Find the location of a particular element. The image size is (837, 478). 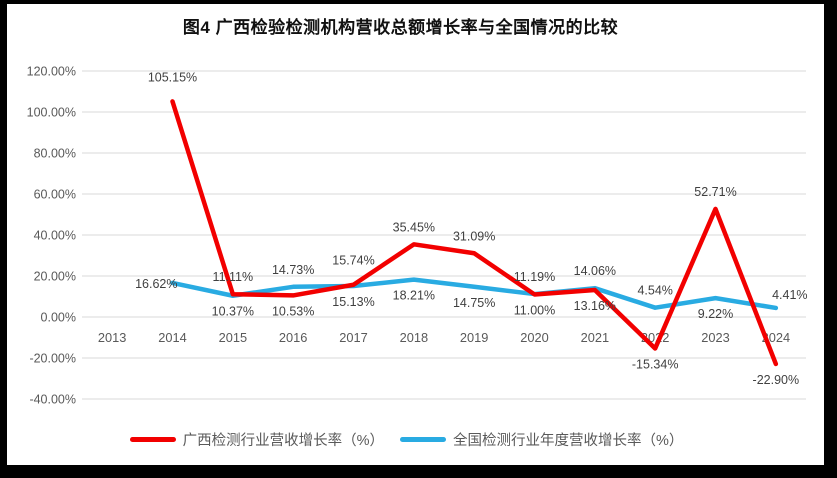

x-tick-label: 2014 is located at coordinates (172, 337).